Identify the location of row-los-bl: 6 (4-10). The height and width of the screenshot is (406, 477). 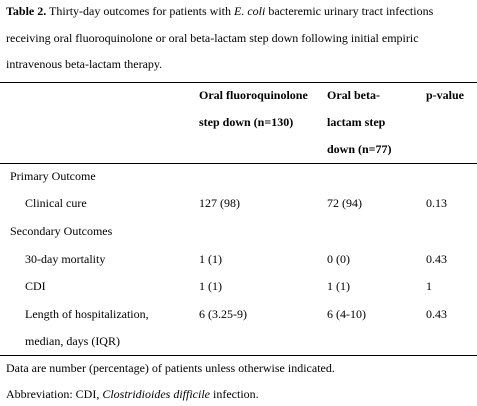
(346, 314).